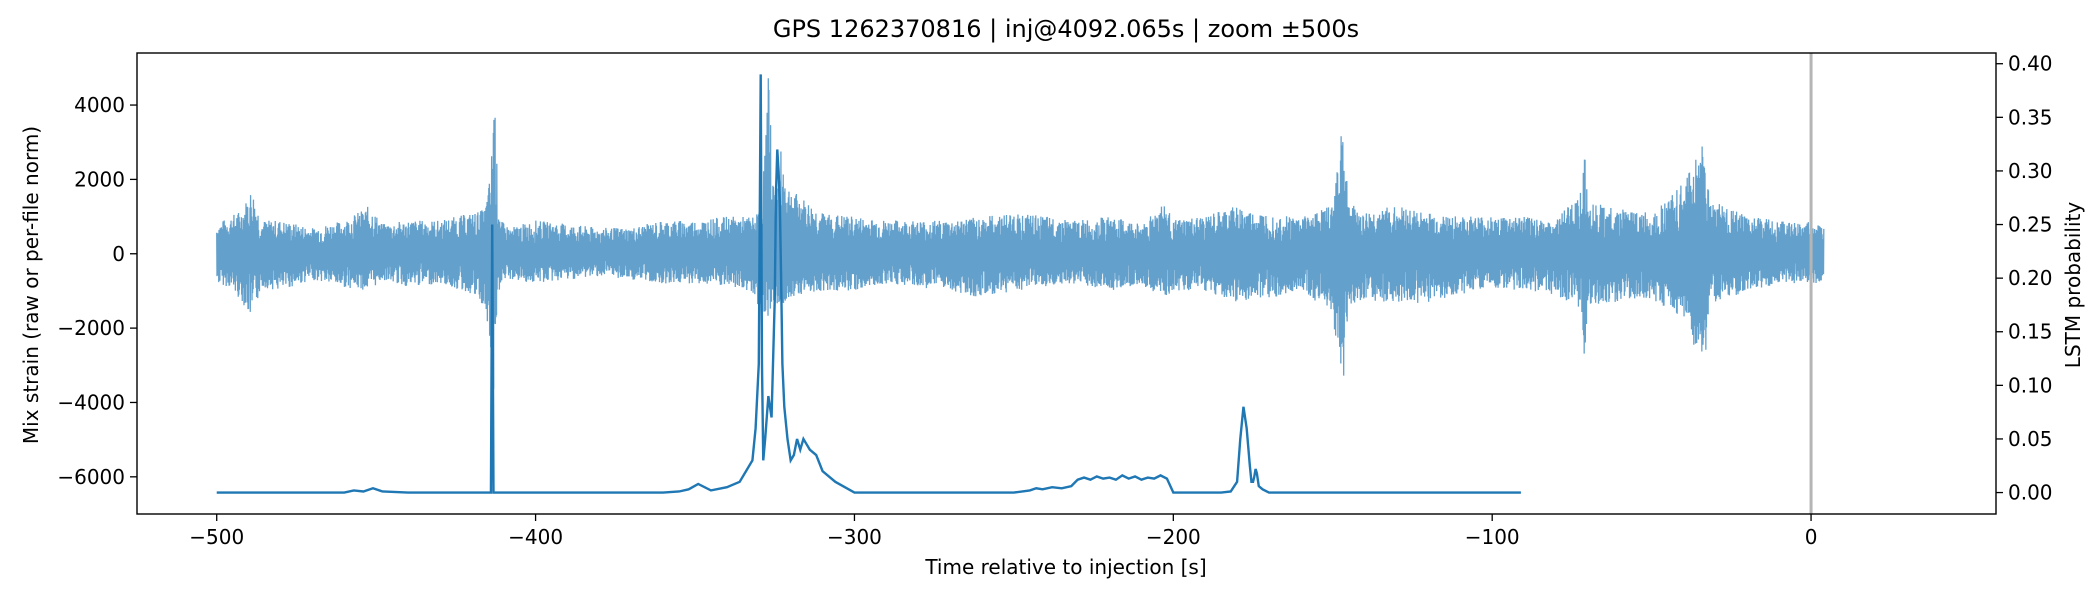 The width and height of the screenshot is (2100, 600). What do you see at coordinates (2030, 385) in the screenshot?
I see `right-y-tick-label: 0.10` at bounding box center [2030, 385].